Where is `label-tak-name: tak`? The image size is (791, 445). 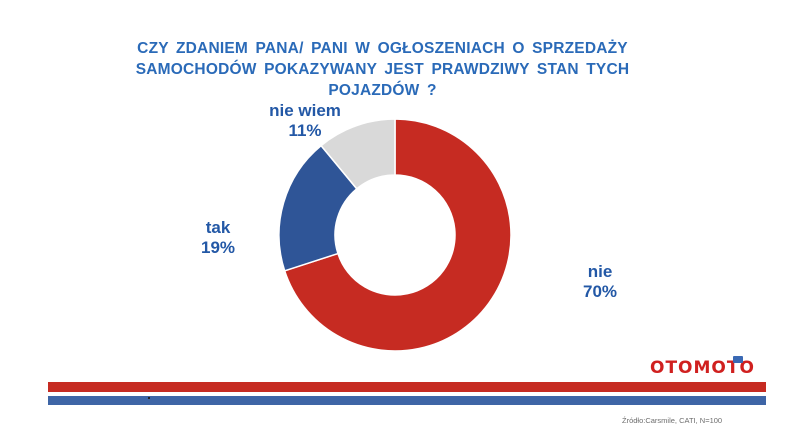
label-tak-name: tak is located at coordinates (218, 227).